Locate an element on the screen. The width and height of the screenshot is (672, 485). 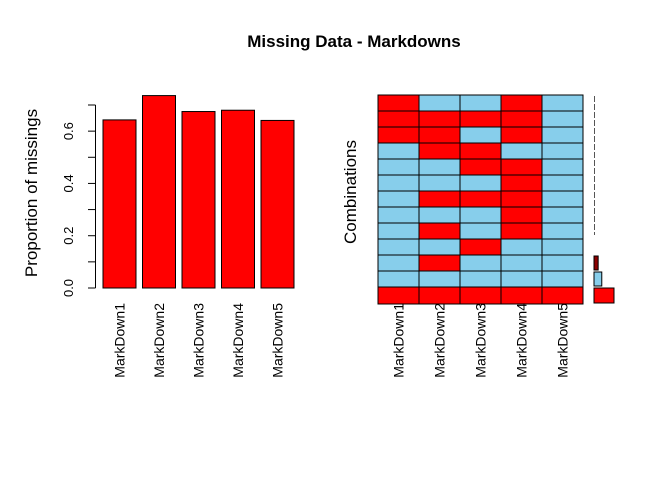
combinations-axis-title: Combinations is located at coordinates (350, 192).